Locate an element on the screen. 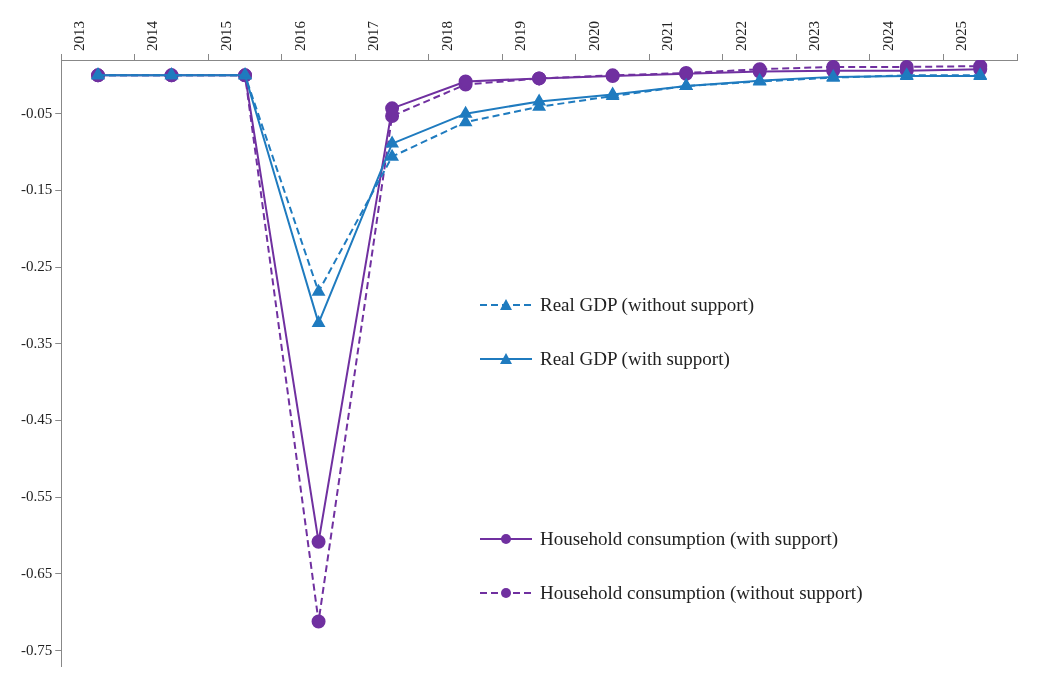 This screenshot has width=1045, height=694. x-tick-label: 2024 is located at coordinates (887, 35).